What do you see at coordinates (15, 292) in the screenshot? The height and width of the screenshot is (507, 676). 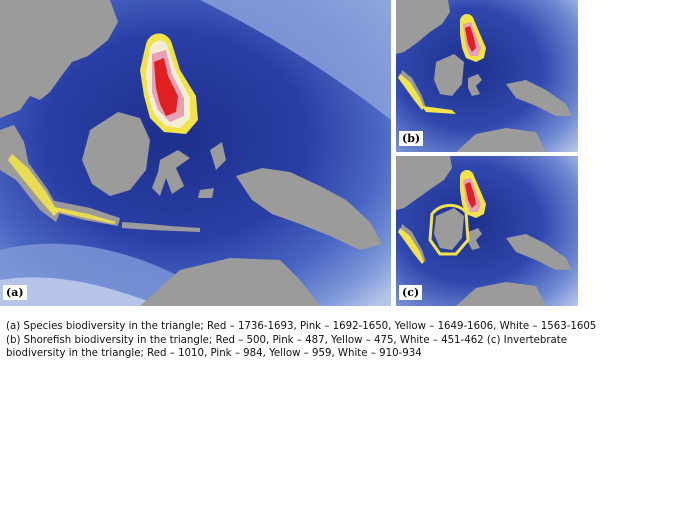 I see `panel-label-a: (a)` at bounding box center [15, 292].